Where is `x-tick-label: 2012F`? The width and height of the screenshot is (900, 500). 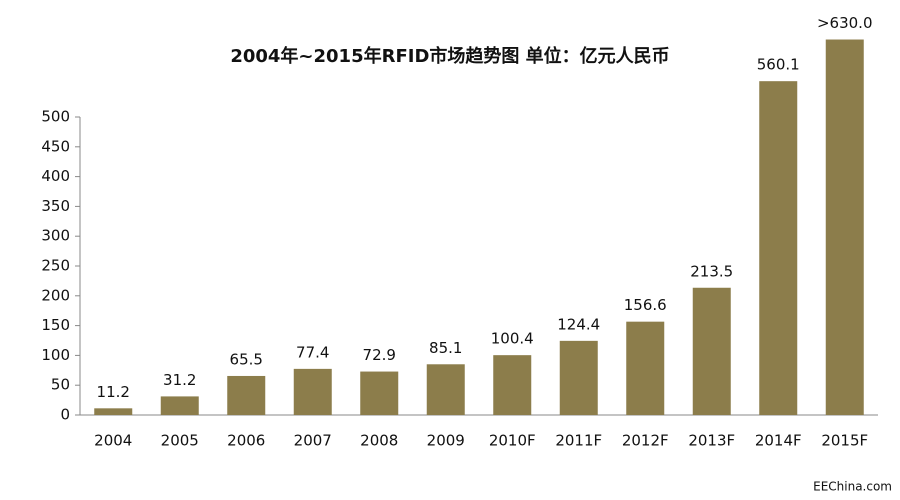
x-tick-label: 2012F is located at coordinates (645, 441).